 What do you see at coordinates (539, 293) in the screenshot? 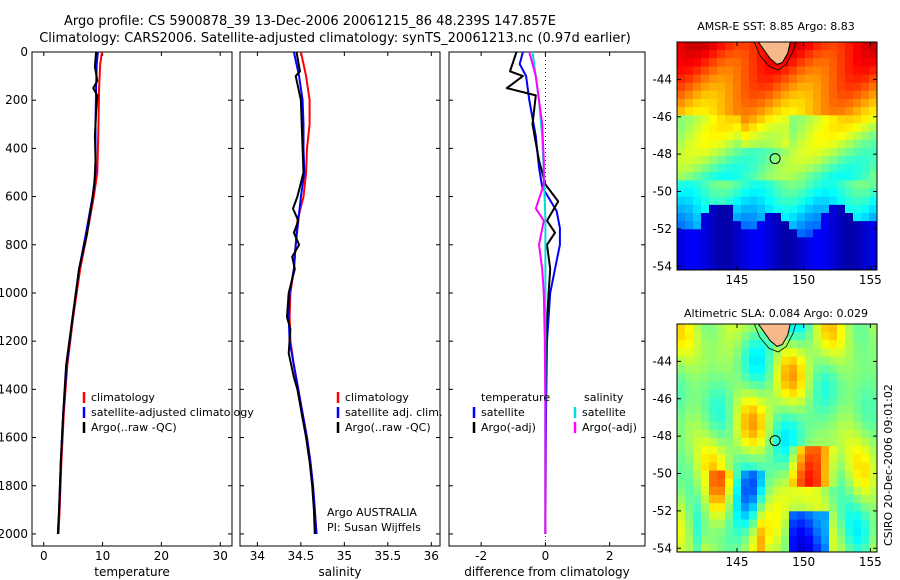
I see `series-line-temperature-satellite` at bounding box center [539, 293].